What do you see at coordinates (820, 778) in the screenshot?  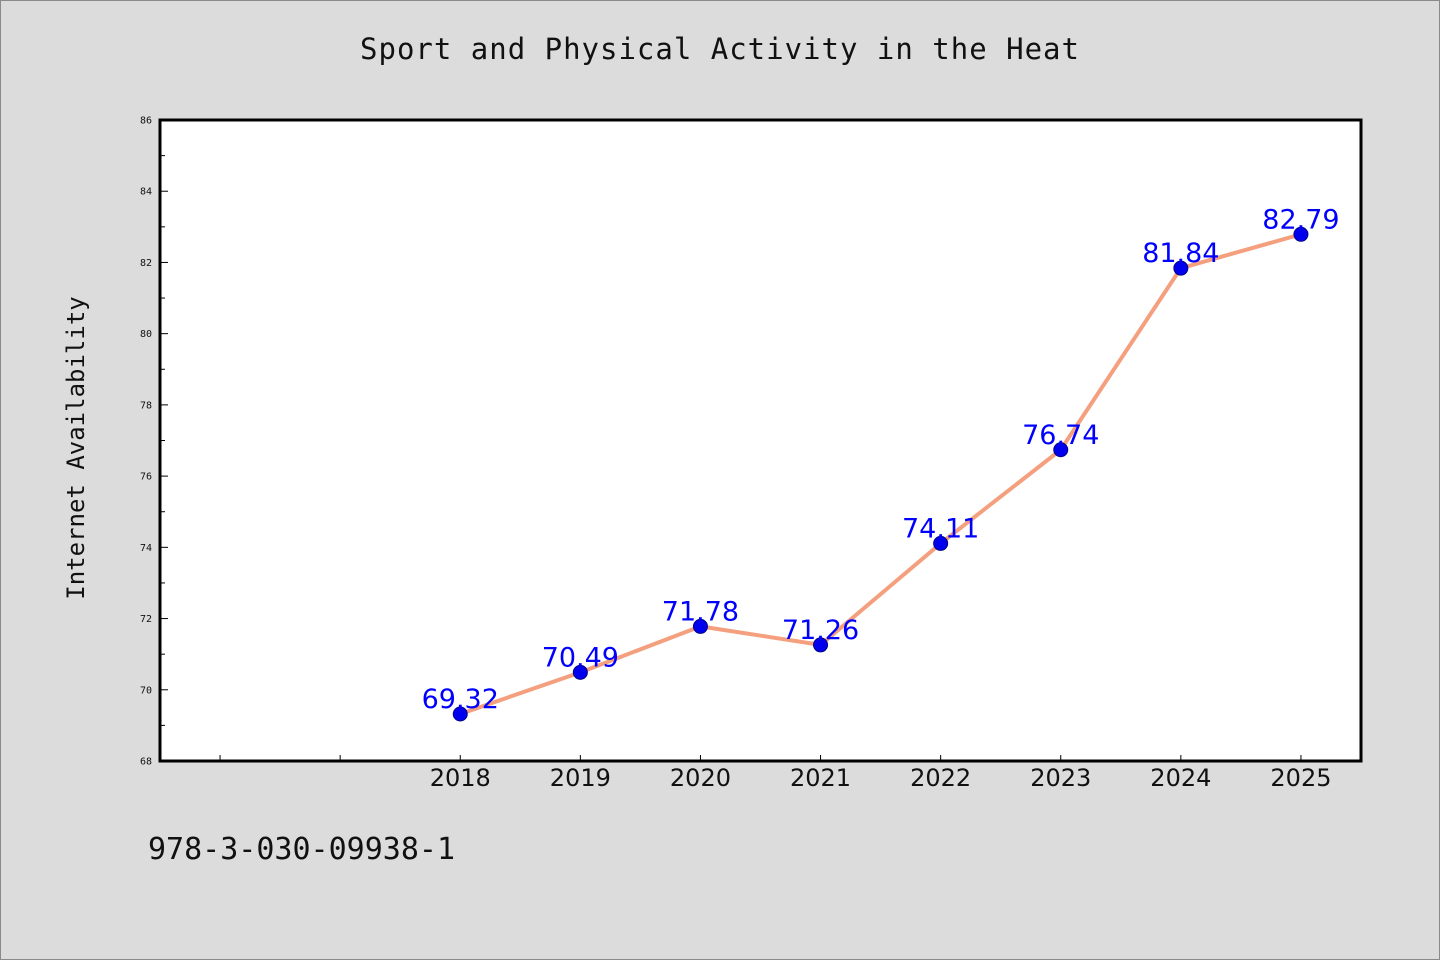 I see `x-tick-label: 2021` at bounding box center [820, 778].